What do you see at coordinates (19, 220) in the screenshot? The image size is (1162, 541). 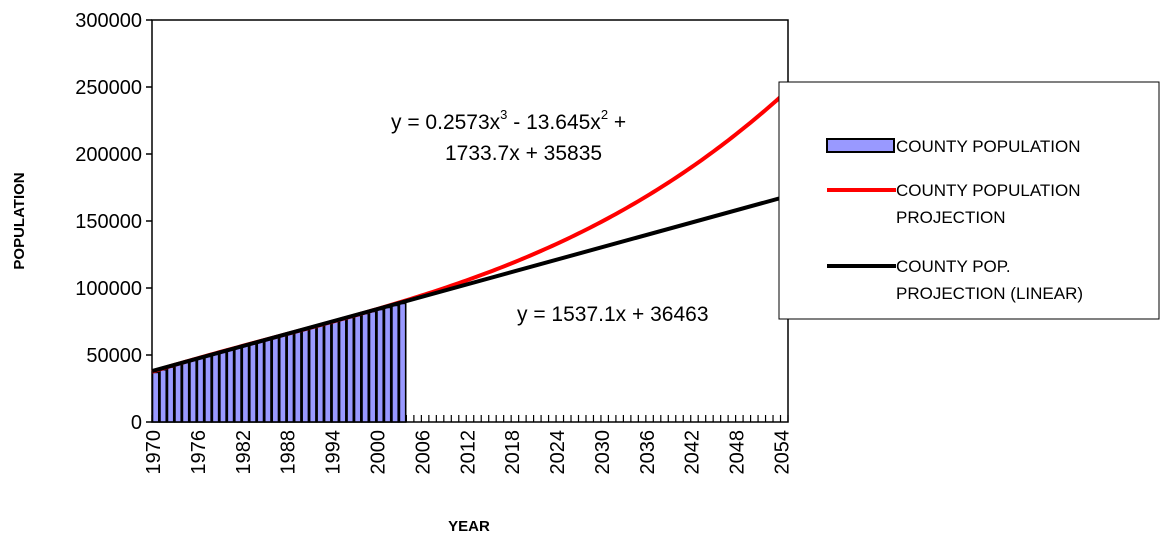 I see `y-axis-title: POPULATION` at bounding box center [19, 220].